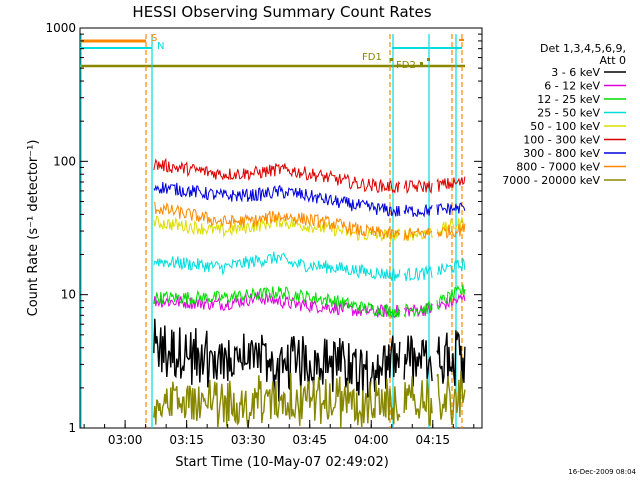  Describe the element at coordinates (68, 295) in the screenshot. I see `y-tick-label: 10` at that location.